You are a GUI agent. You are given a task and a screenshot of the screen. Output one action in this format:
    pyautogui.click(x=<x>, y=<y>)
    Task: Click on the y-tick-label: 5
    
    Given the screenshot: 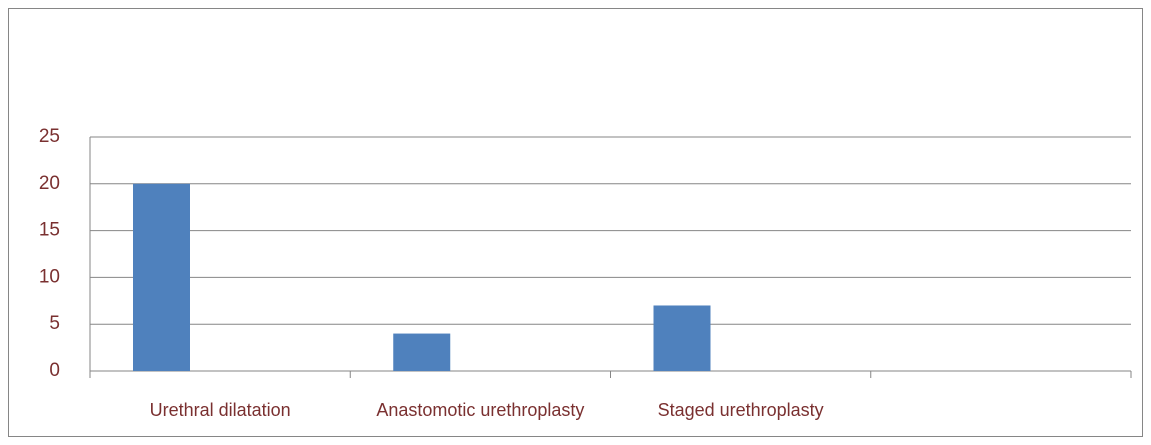 What is the action you would take?
    pyautogui.click(x=54, y=323)
    